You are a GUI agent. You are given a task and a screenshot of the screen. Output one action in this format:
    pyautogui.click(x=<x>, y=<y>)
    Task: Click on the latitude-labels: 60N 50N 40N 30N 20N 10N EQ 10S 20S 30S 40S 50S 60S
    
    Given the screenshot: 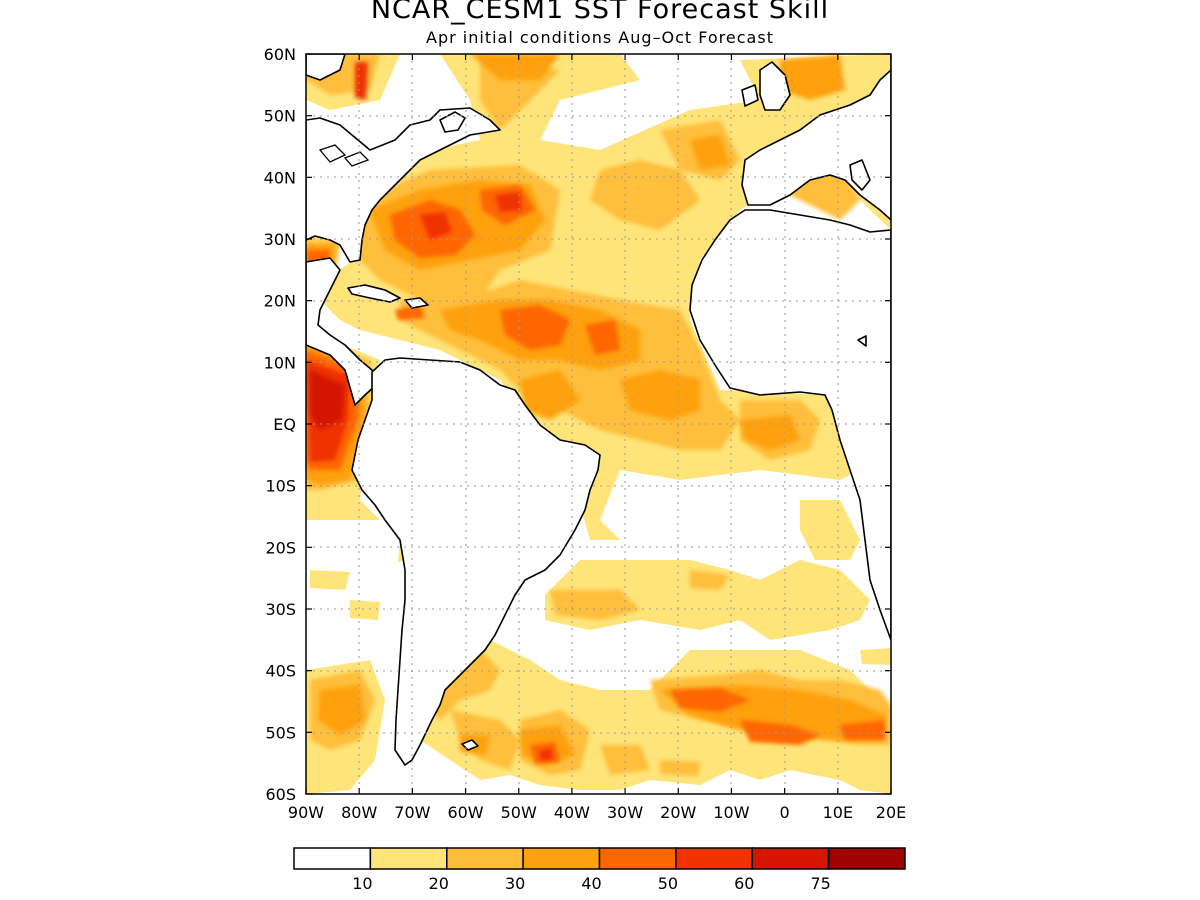 What is the action you would take?
    pyautogui.click(x=280, y=424)
    